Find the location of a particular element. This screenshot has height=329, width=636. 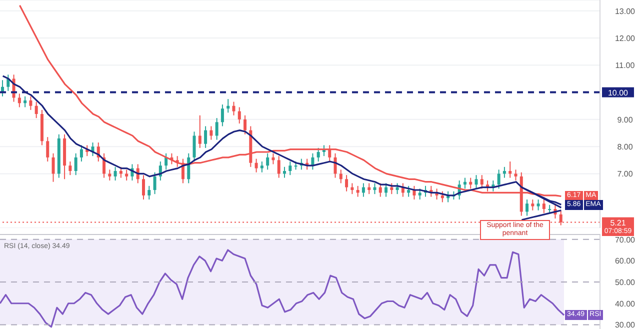

y-tick-label: 11.00 is located at coordinates (625, 65).